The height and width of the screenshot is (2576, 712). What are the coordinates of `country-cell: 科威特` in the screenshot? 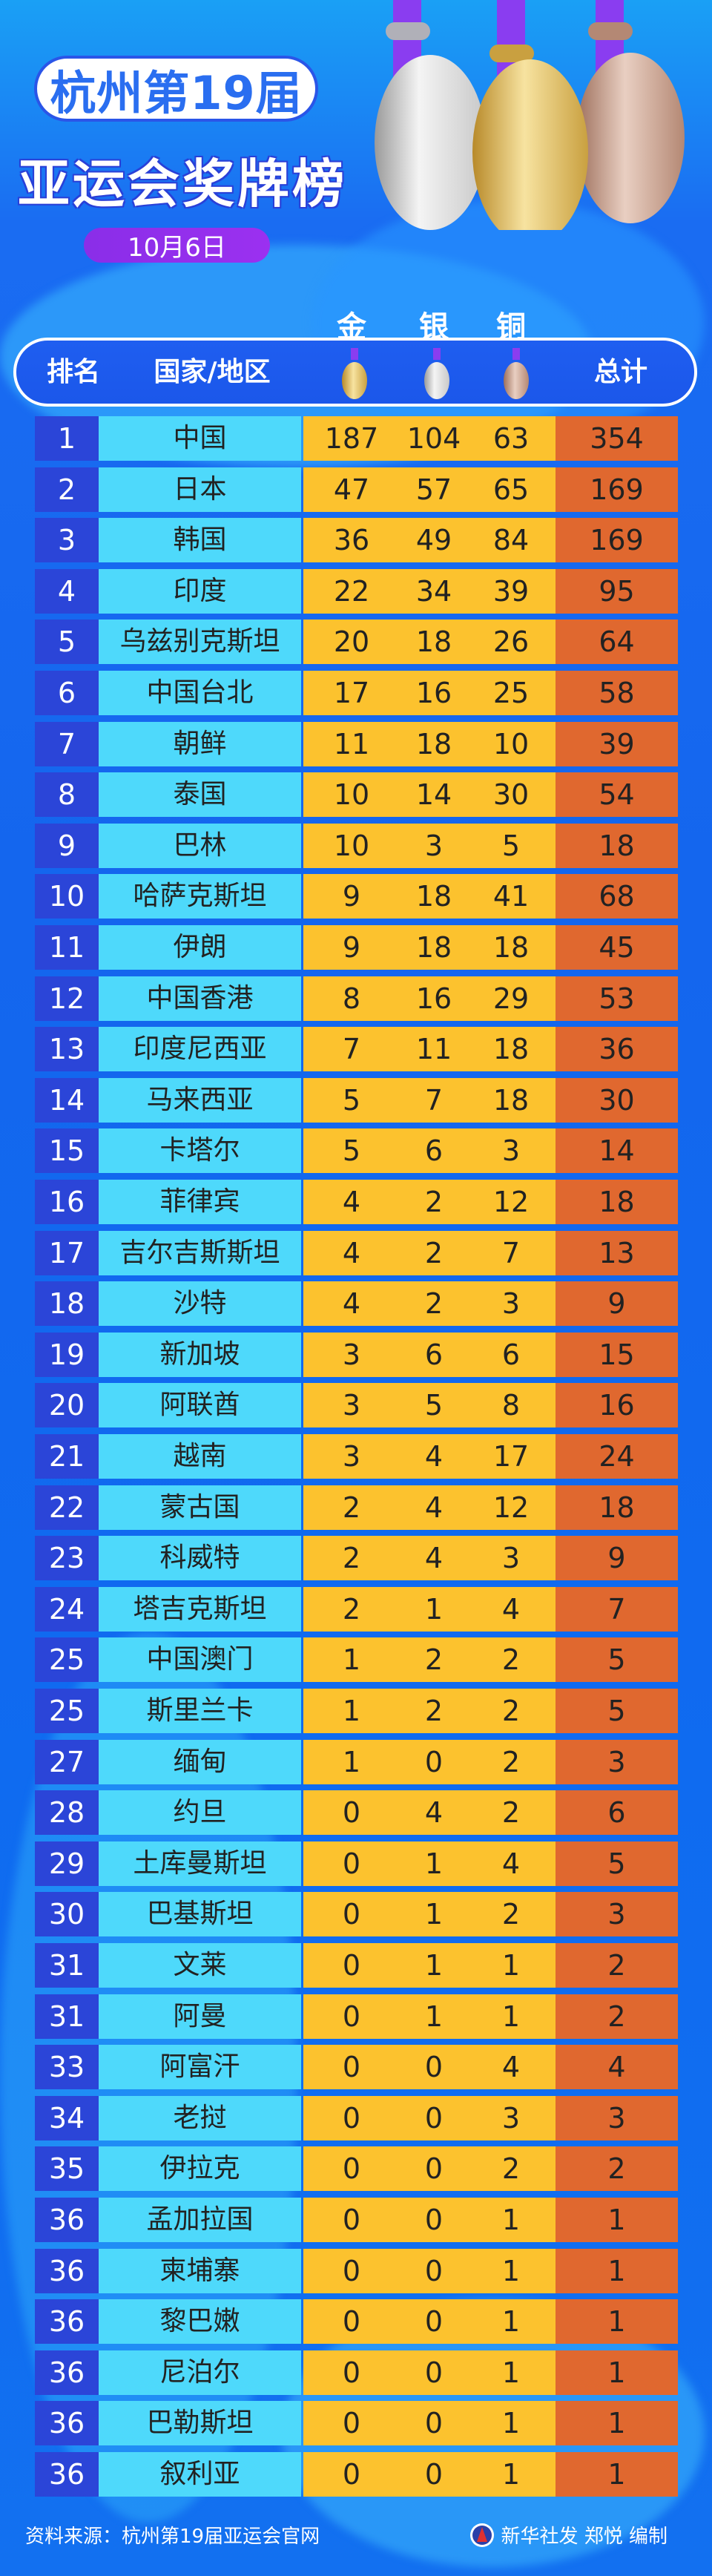 It's located at (200, 1558).